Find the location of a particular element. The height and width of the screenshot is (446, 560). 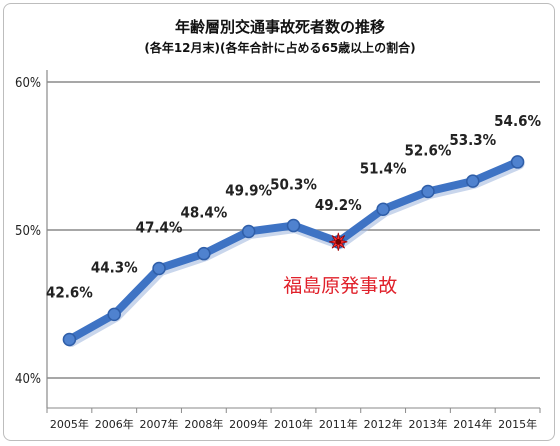

y-tick-label: 60% is located at coordinates (28, 83).